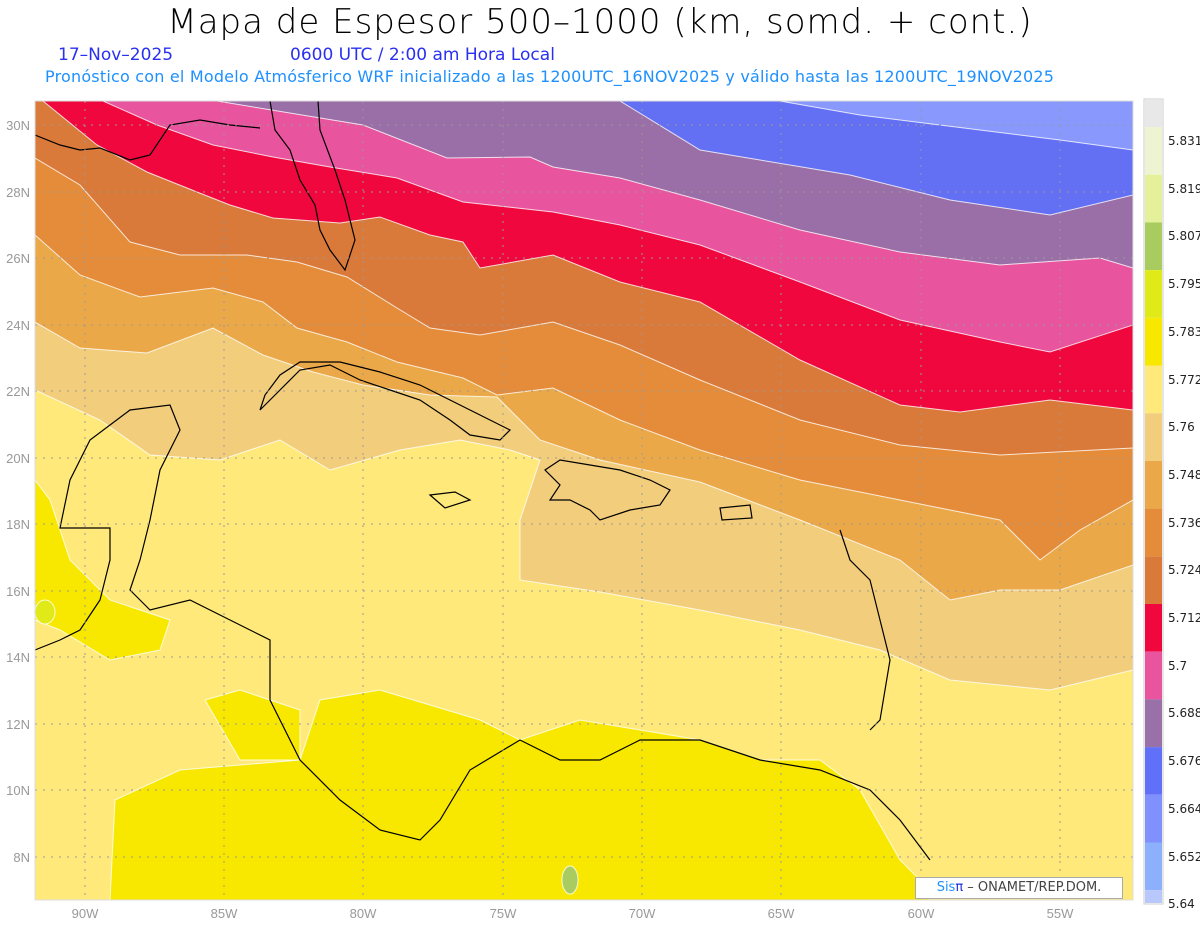  Describe the element at coordinates (1184, 331) in the screenshot. I see `colorbar-label: 5.783` at that location.